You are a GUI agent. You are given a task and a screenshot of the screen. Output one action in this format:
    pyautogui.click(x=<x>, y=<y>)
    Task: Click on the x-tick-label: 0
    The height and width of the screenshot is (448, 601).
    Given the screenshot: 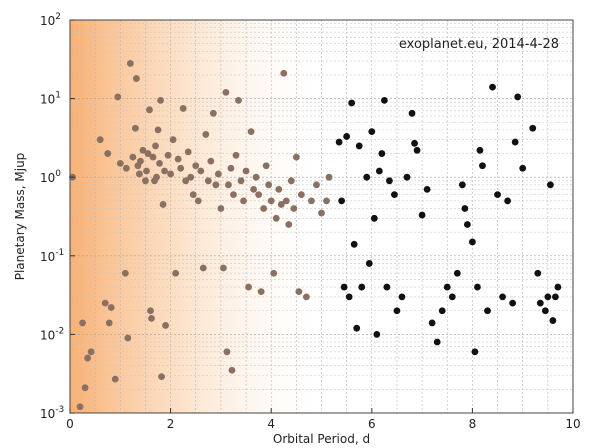 What is the action you would take?
    pyautogui.click(x=70, y=424)
    